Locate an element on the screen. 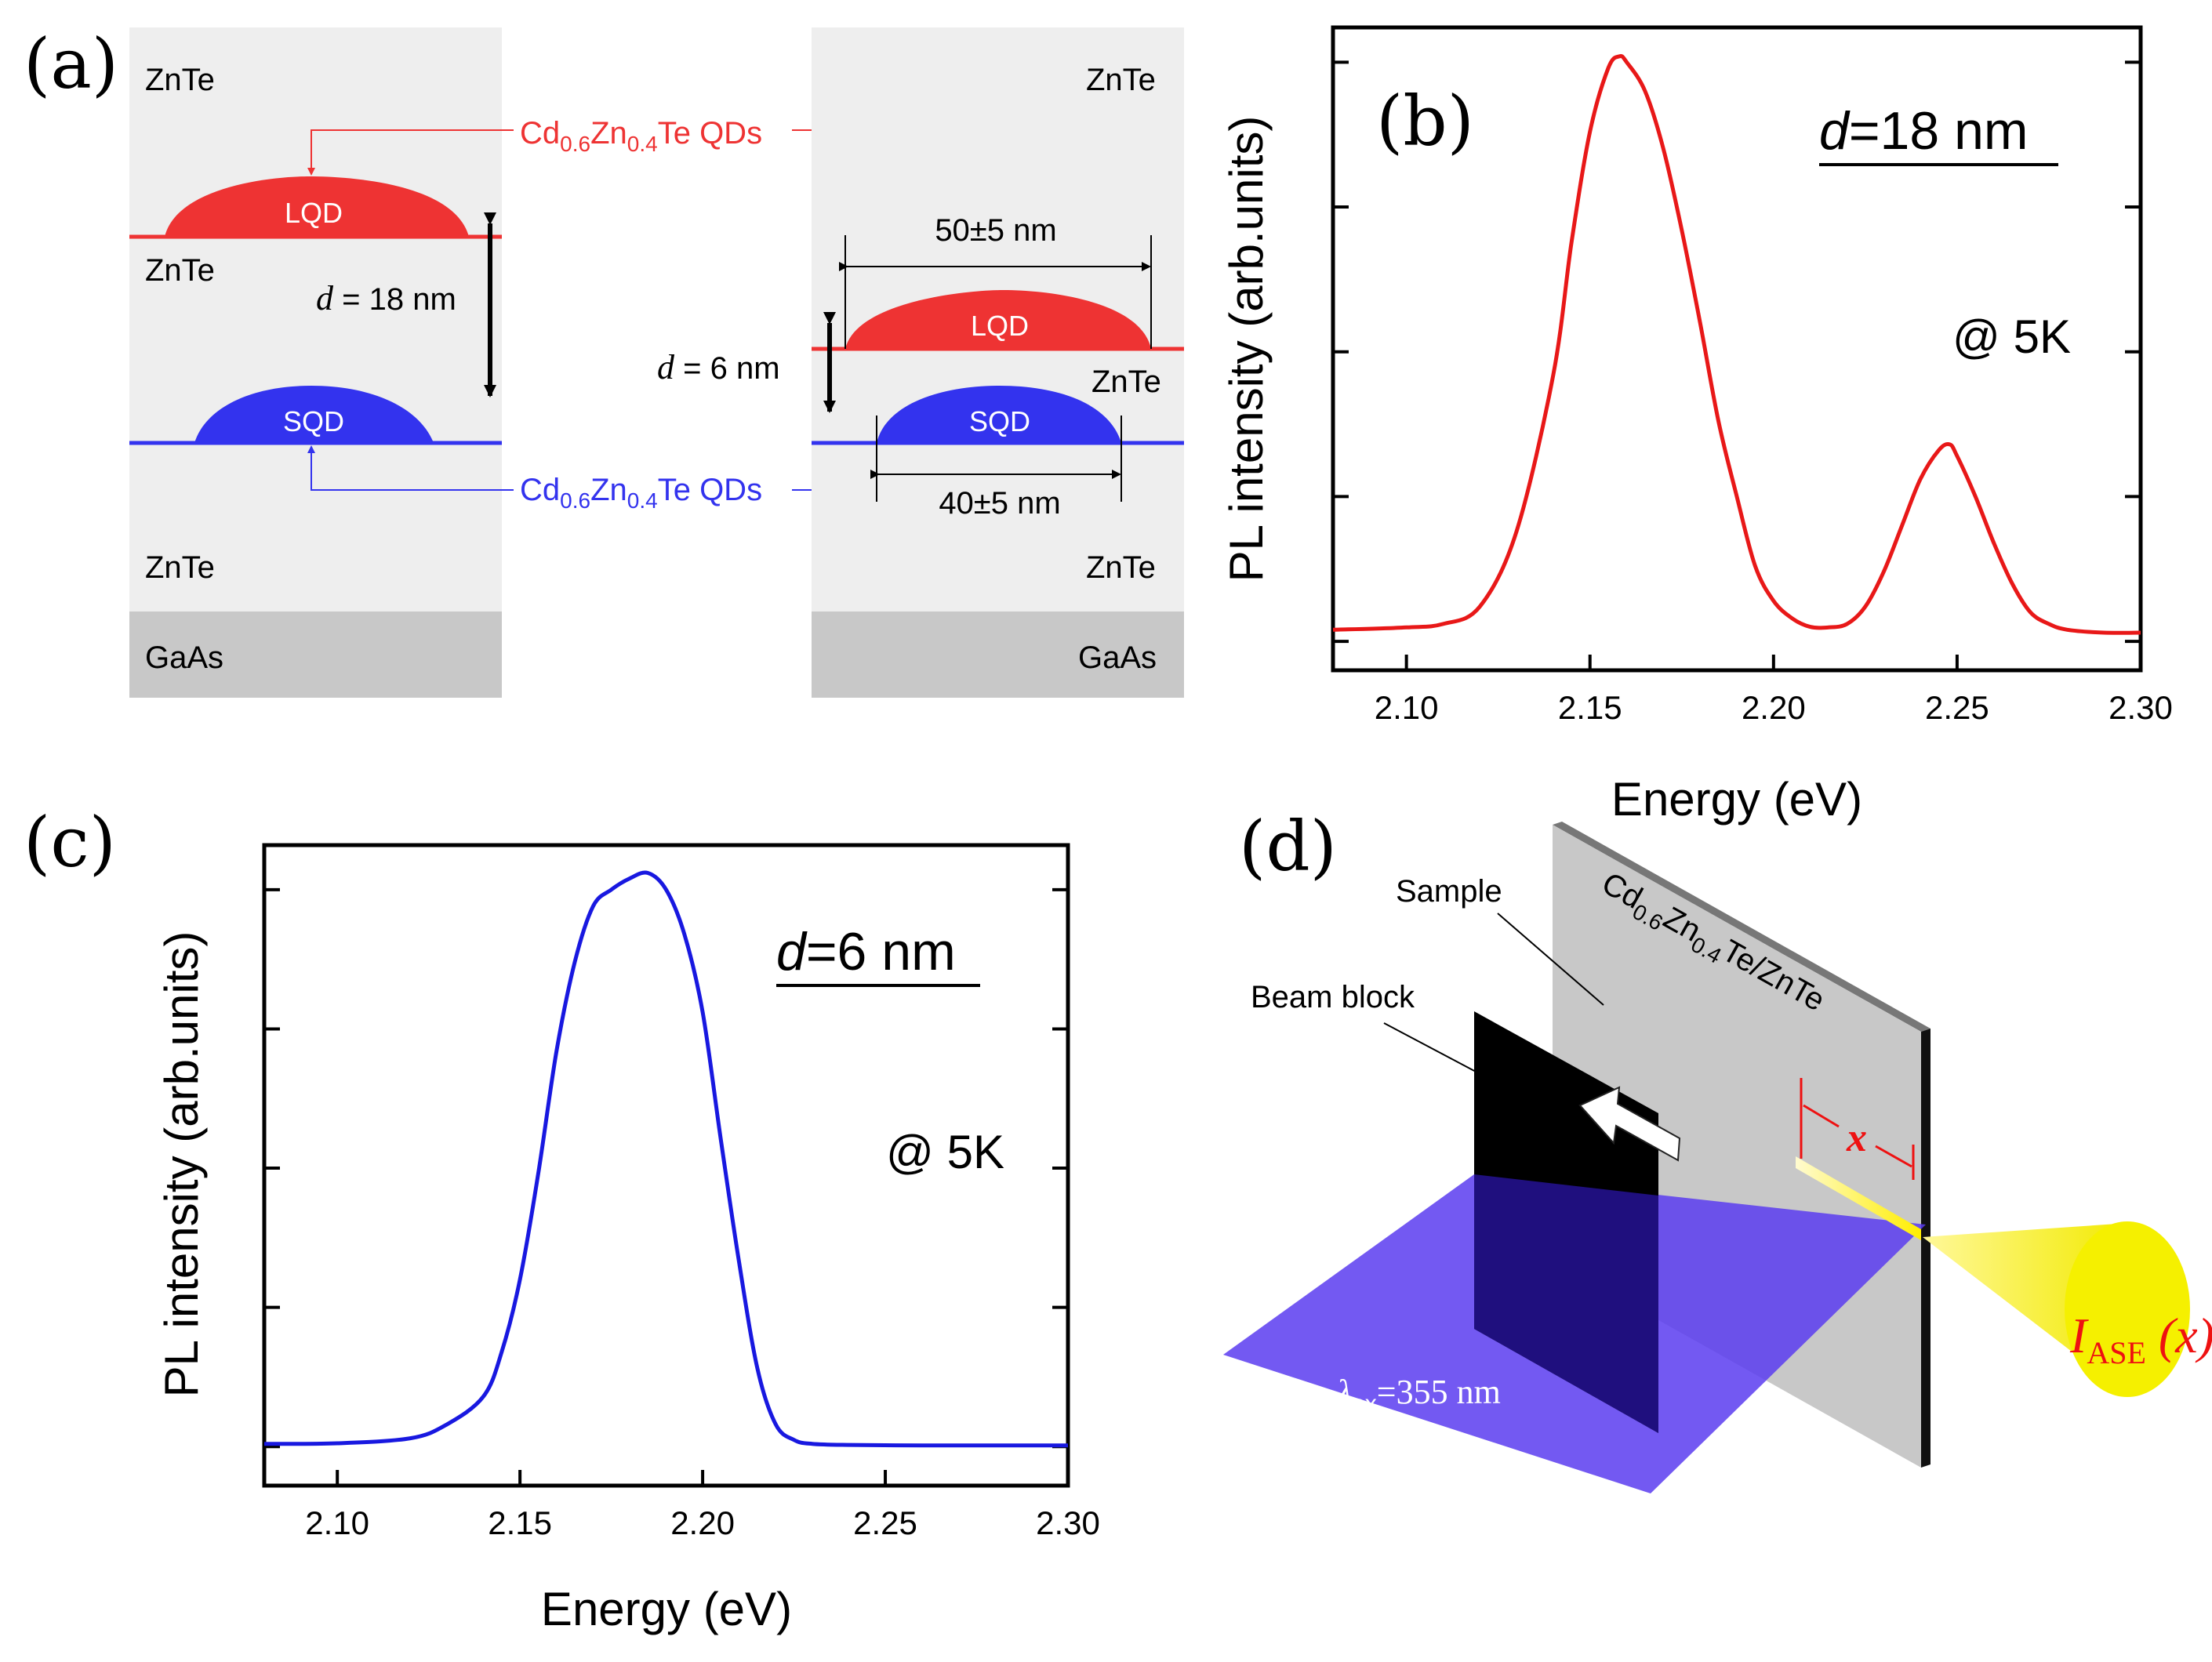  plot-b-title: d=18 nm is located at coordinates (1924, 131).